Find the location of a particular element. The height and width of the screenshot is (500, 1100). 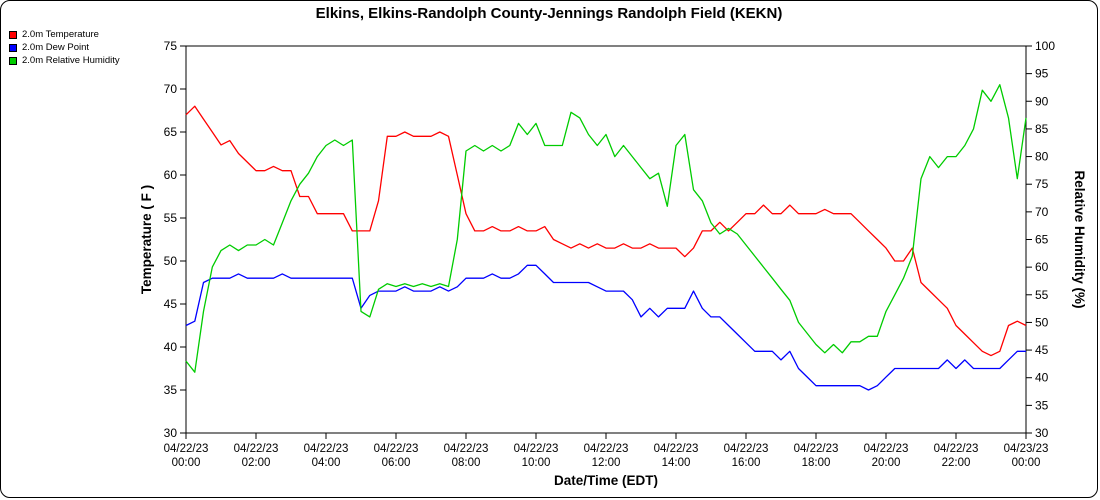

legend-item-relative-humidity: 2.0m Relative Humidity is located at coordinates (64, 60).